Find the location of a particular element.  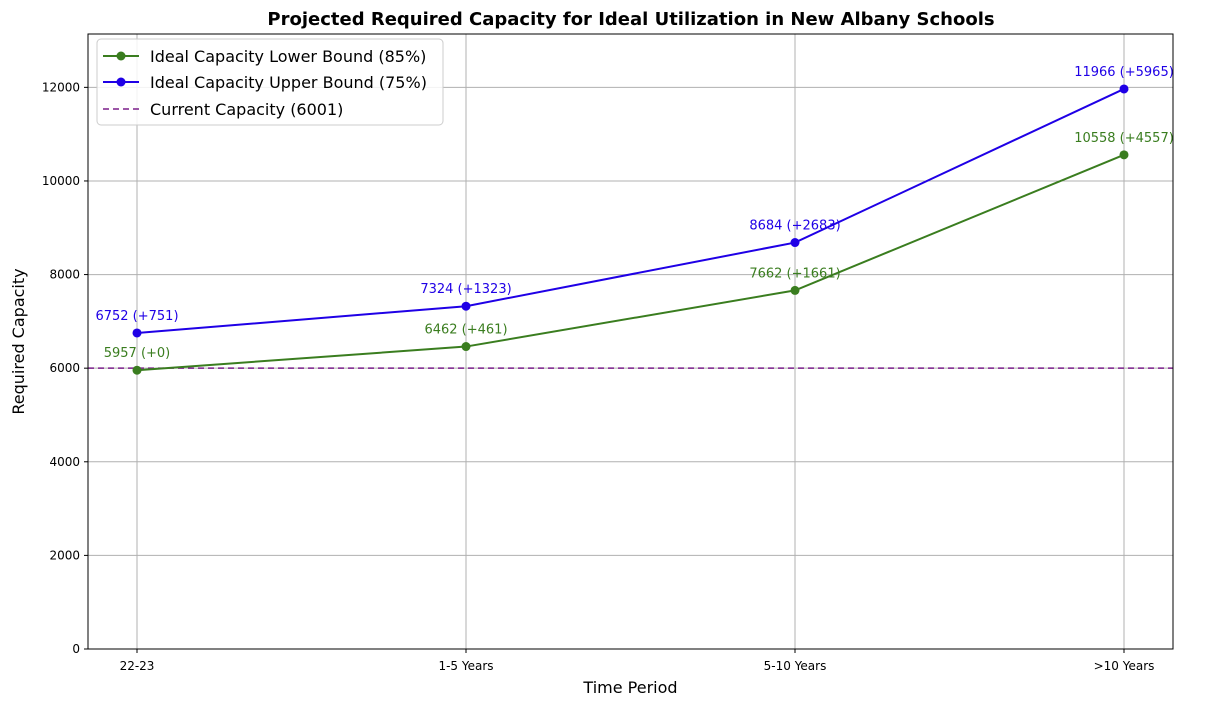

legend-marker-upper-bound-dot is located at coordinates (121, 82).